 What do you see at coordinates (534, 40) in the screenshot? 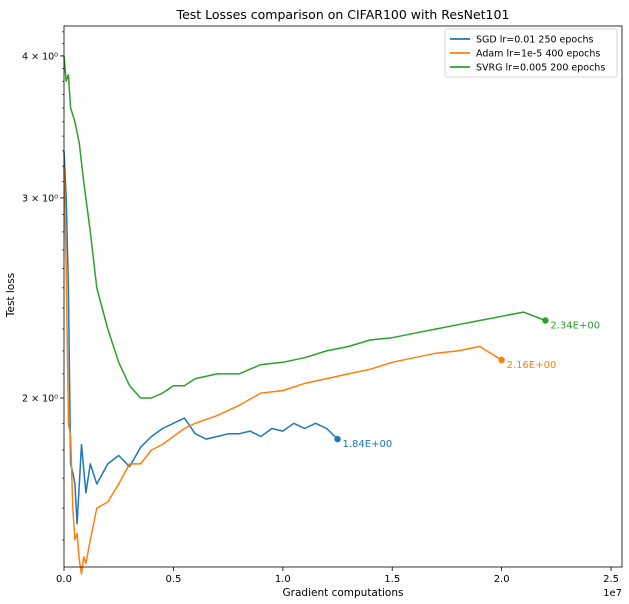
I see `legend-label-0: SGD lr=0.01 250 epochs` at bounding box center [534, 40].